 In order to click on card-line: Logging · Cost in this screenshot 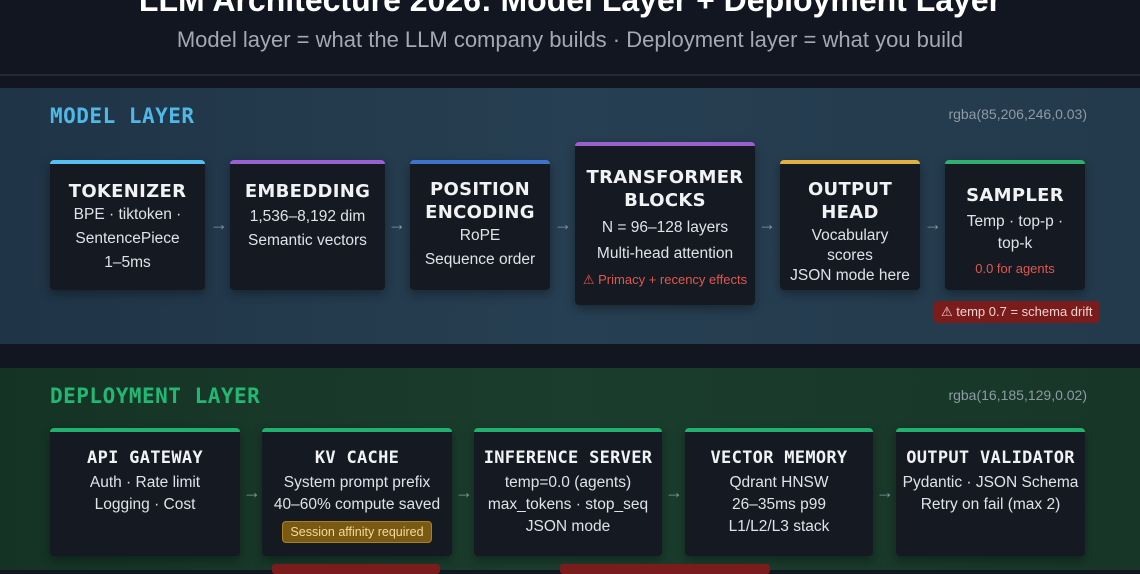, I will do `click(145, 504)`.